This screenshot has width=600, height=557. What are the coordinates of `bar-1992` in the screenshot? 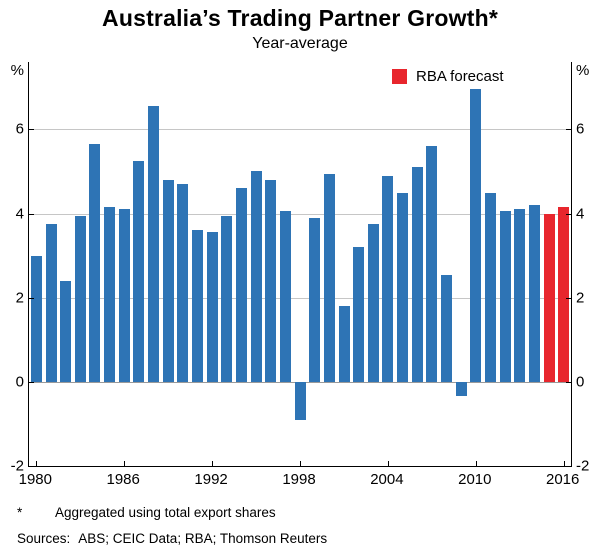 It's located at (212, 307).